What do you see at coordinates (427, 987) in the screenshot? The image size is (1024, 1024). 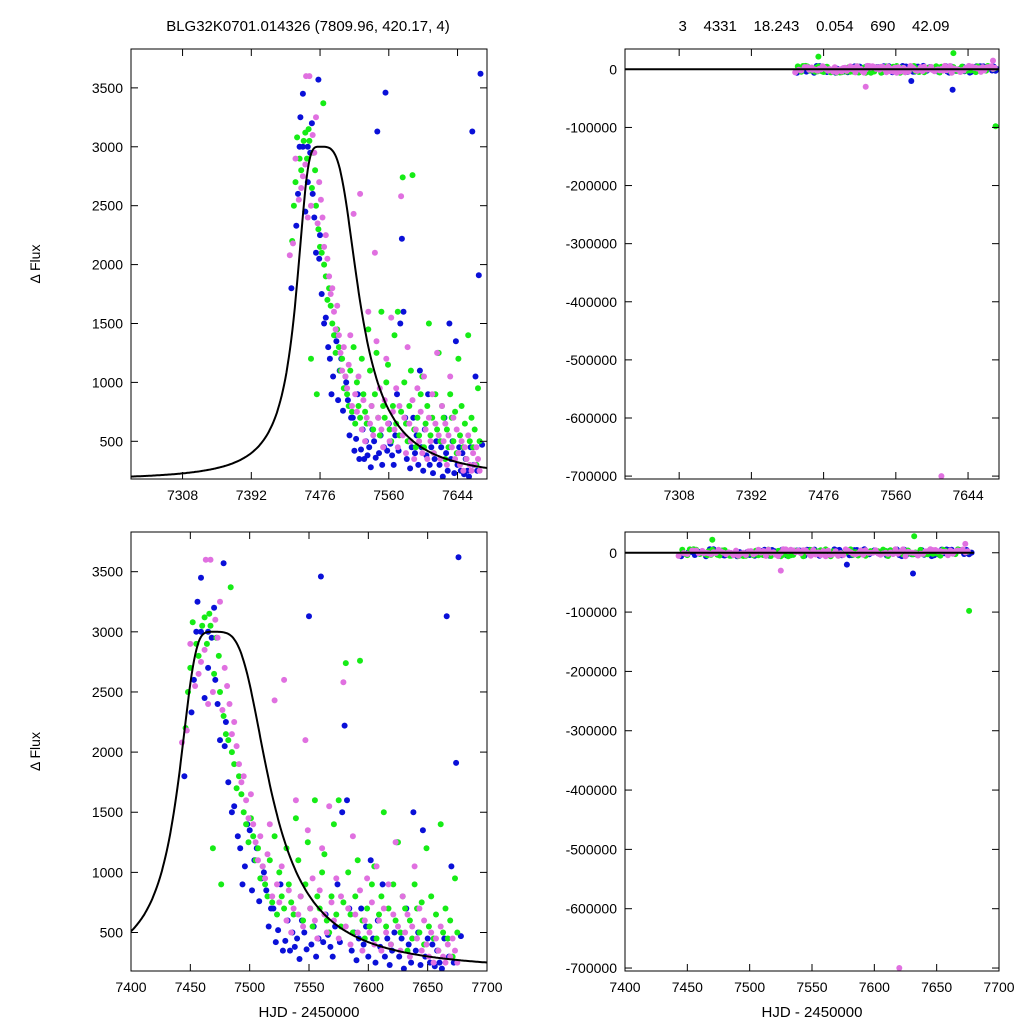 I see `x-tick-label: 7650` at bounding box center [427, 987].